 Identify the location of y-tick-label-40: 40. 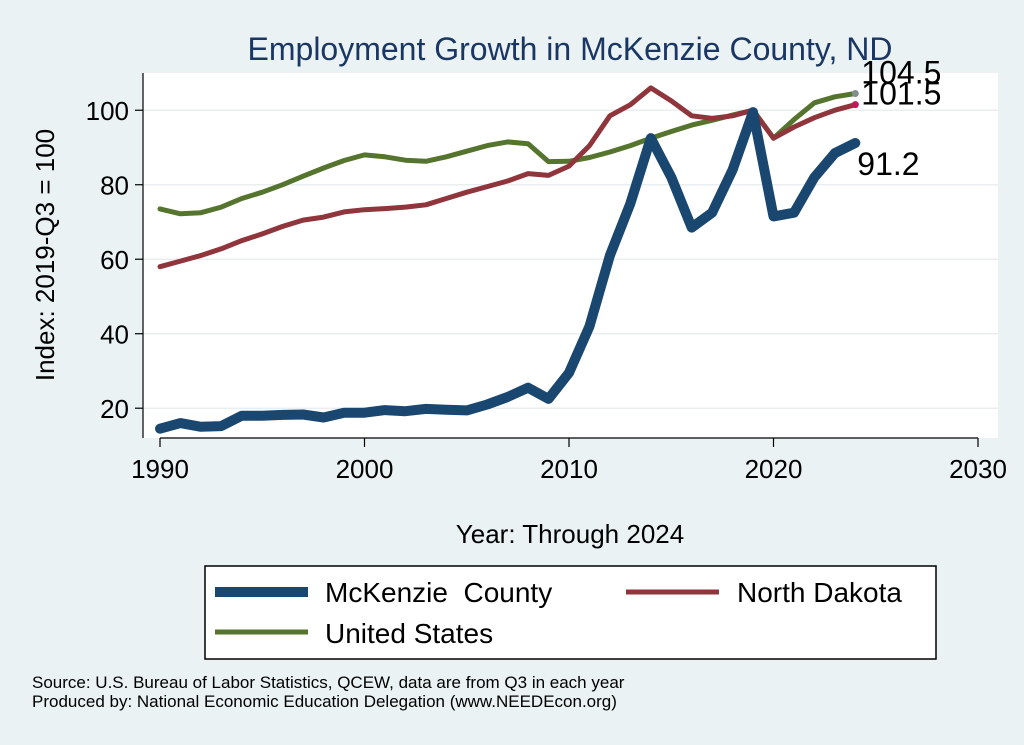
(114, 335).